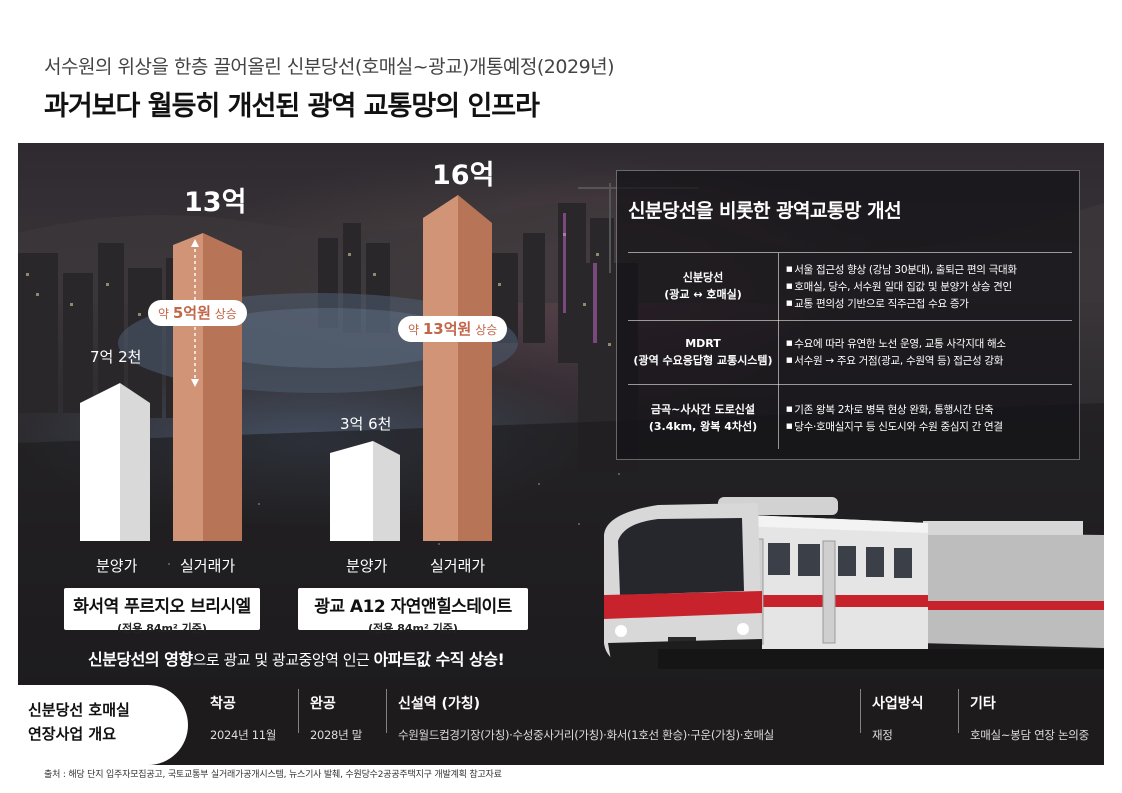 Image resolution: width=1122 pixels, height=793 pixels. What do you see at coordinates (453, 329) in the screenshot?
I see `increase-badge-2: 약 13억원 상승` at bounding box center [453, 329].